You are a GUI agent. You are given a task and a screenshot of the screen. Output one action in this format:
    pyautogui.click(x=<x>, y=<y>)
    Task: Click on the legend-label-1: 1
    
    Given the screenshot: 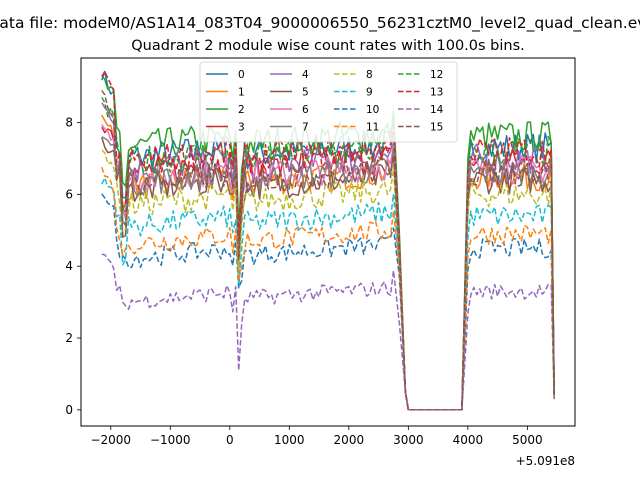 What is the action you would take?
    pyautogui.click(x=241, y=93)
    